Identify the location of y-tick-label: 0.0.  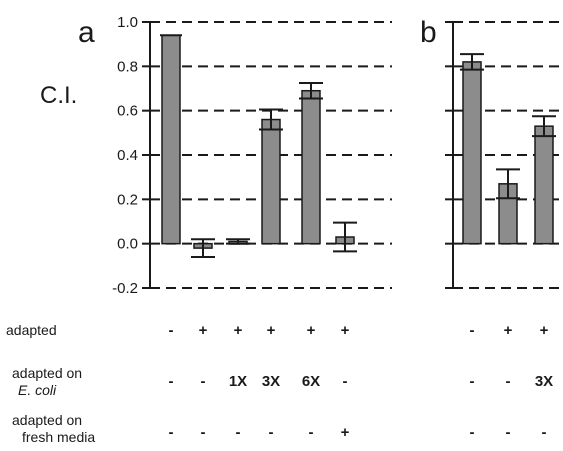
(127, 244).